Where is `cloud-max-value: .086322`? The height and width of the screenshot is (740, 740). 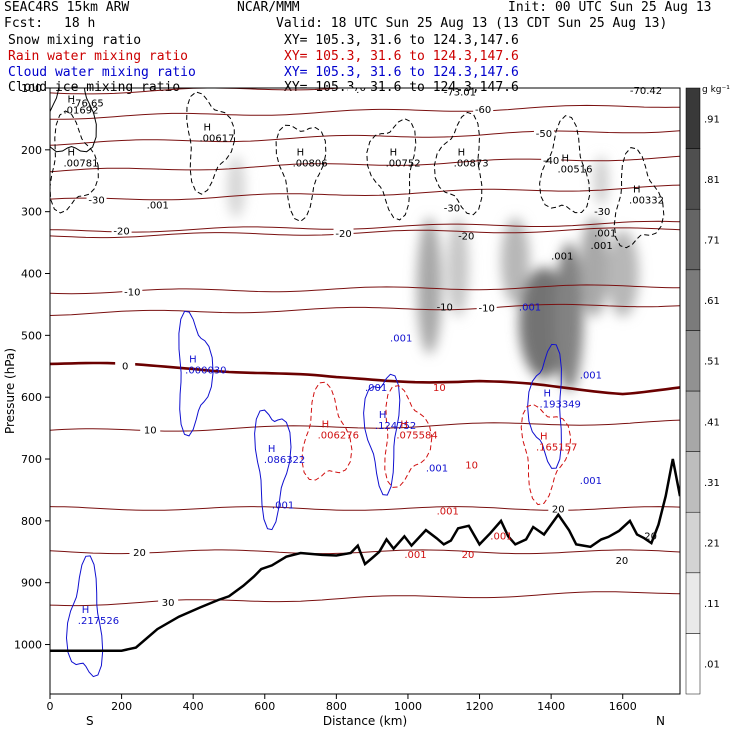
cloud-max-value: .086322 is located at coordinates (284, 460).